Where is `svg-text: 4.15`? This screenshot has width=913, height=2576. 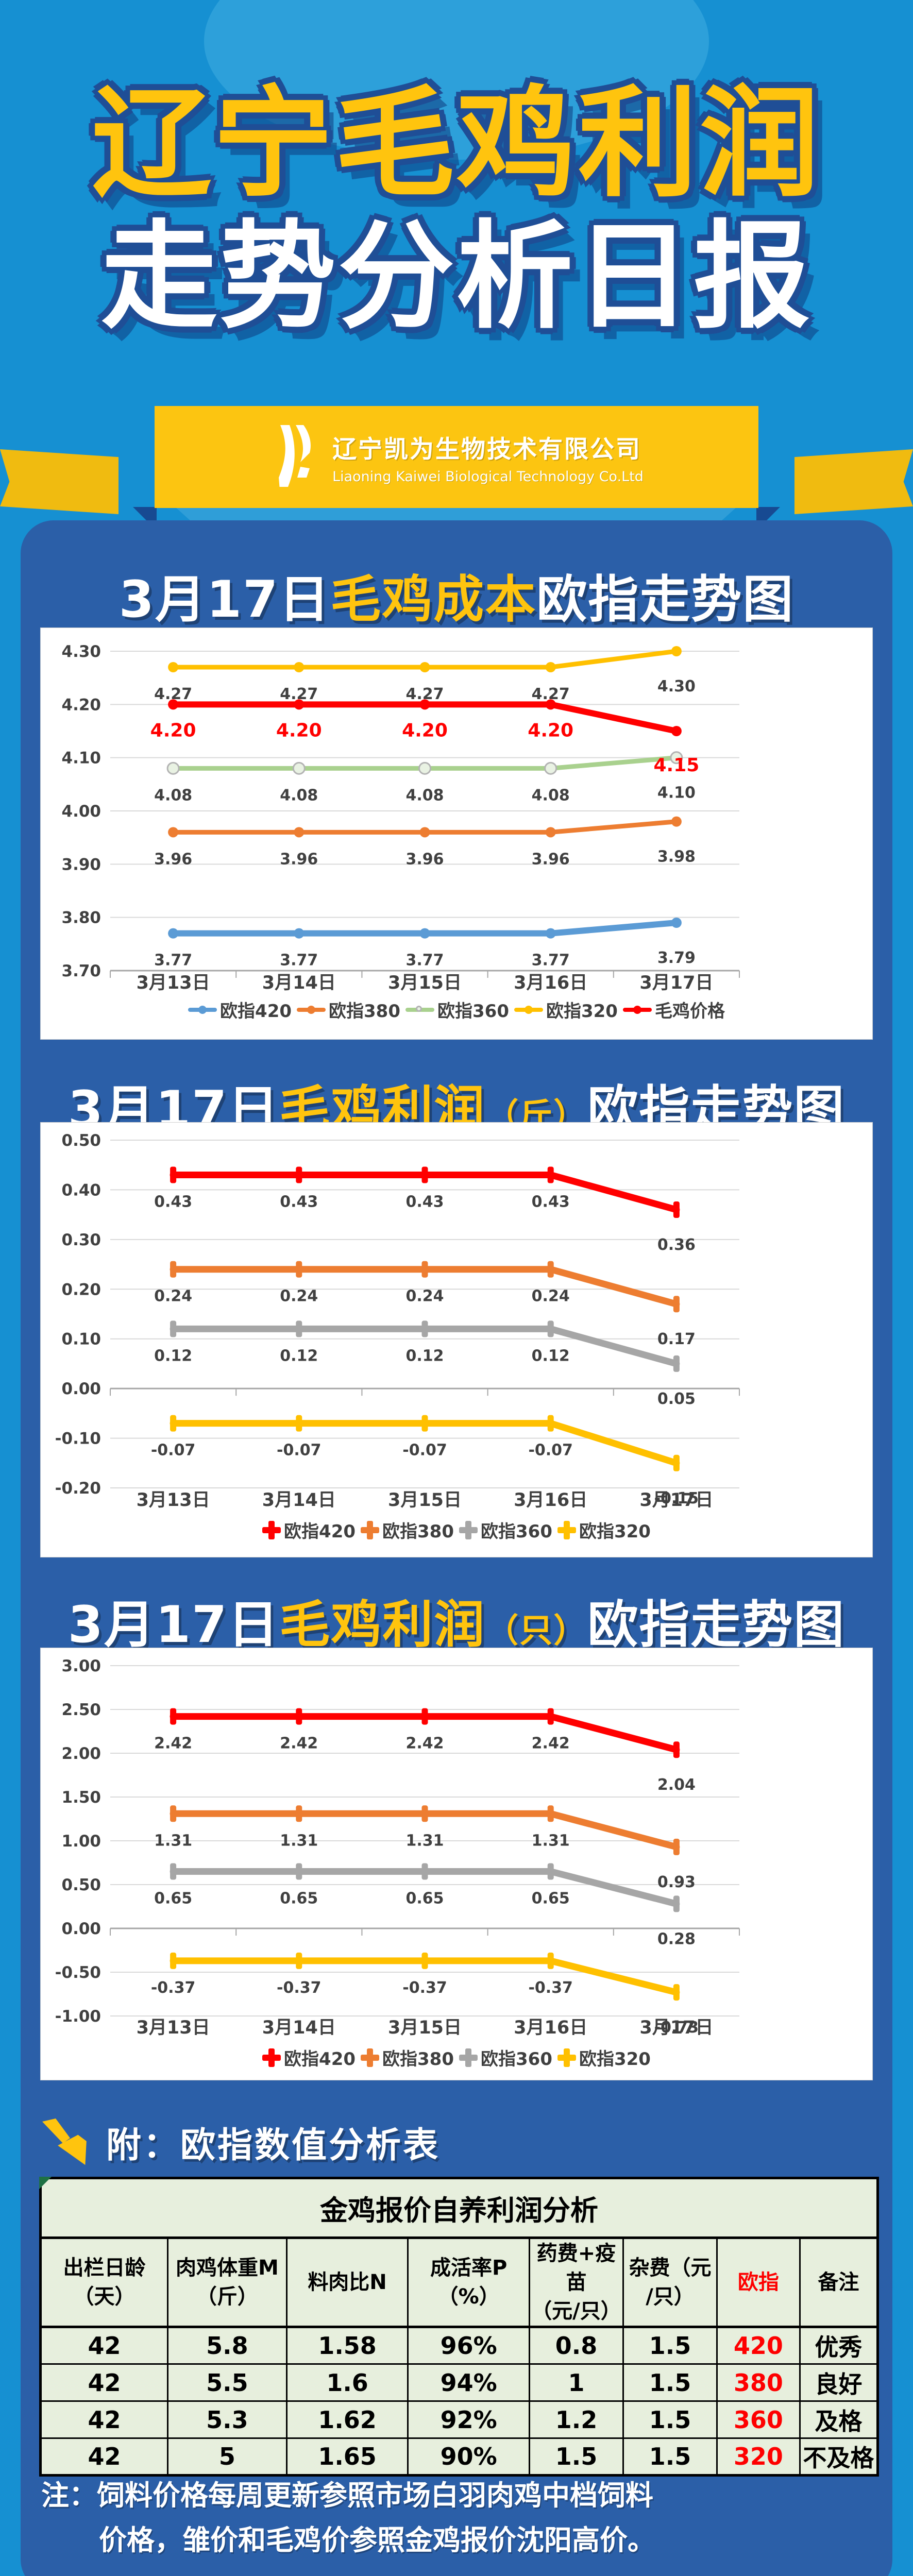
svg-text: 4.15 is located at coordinates (676, 766).